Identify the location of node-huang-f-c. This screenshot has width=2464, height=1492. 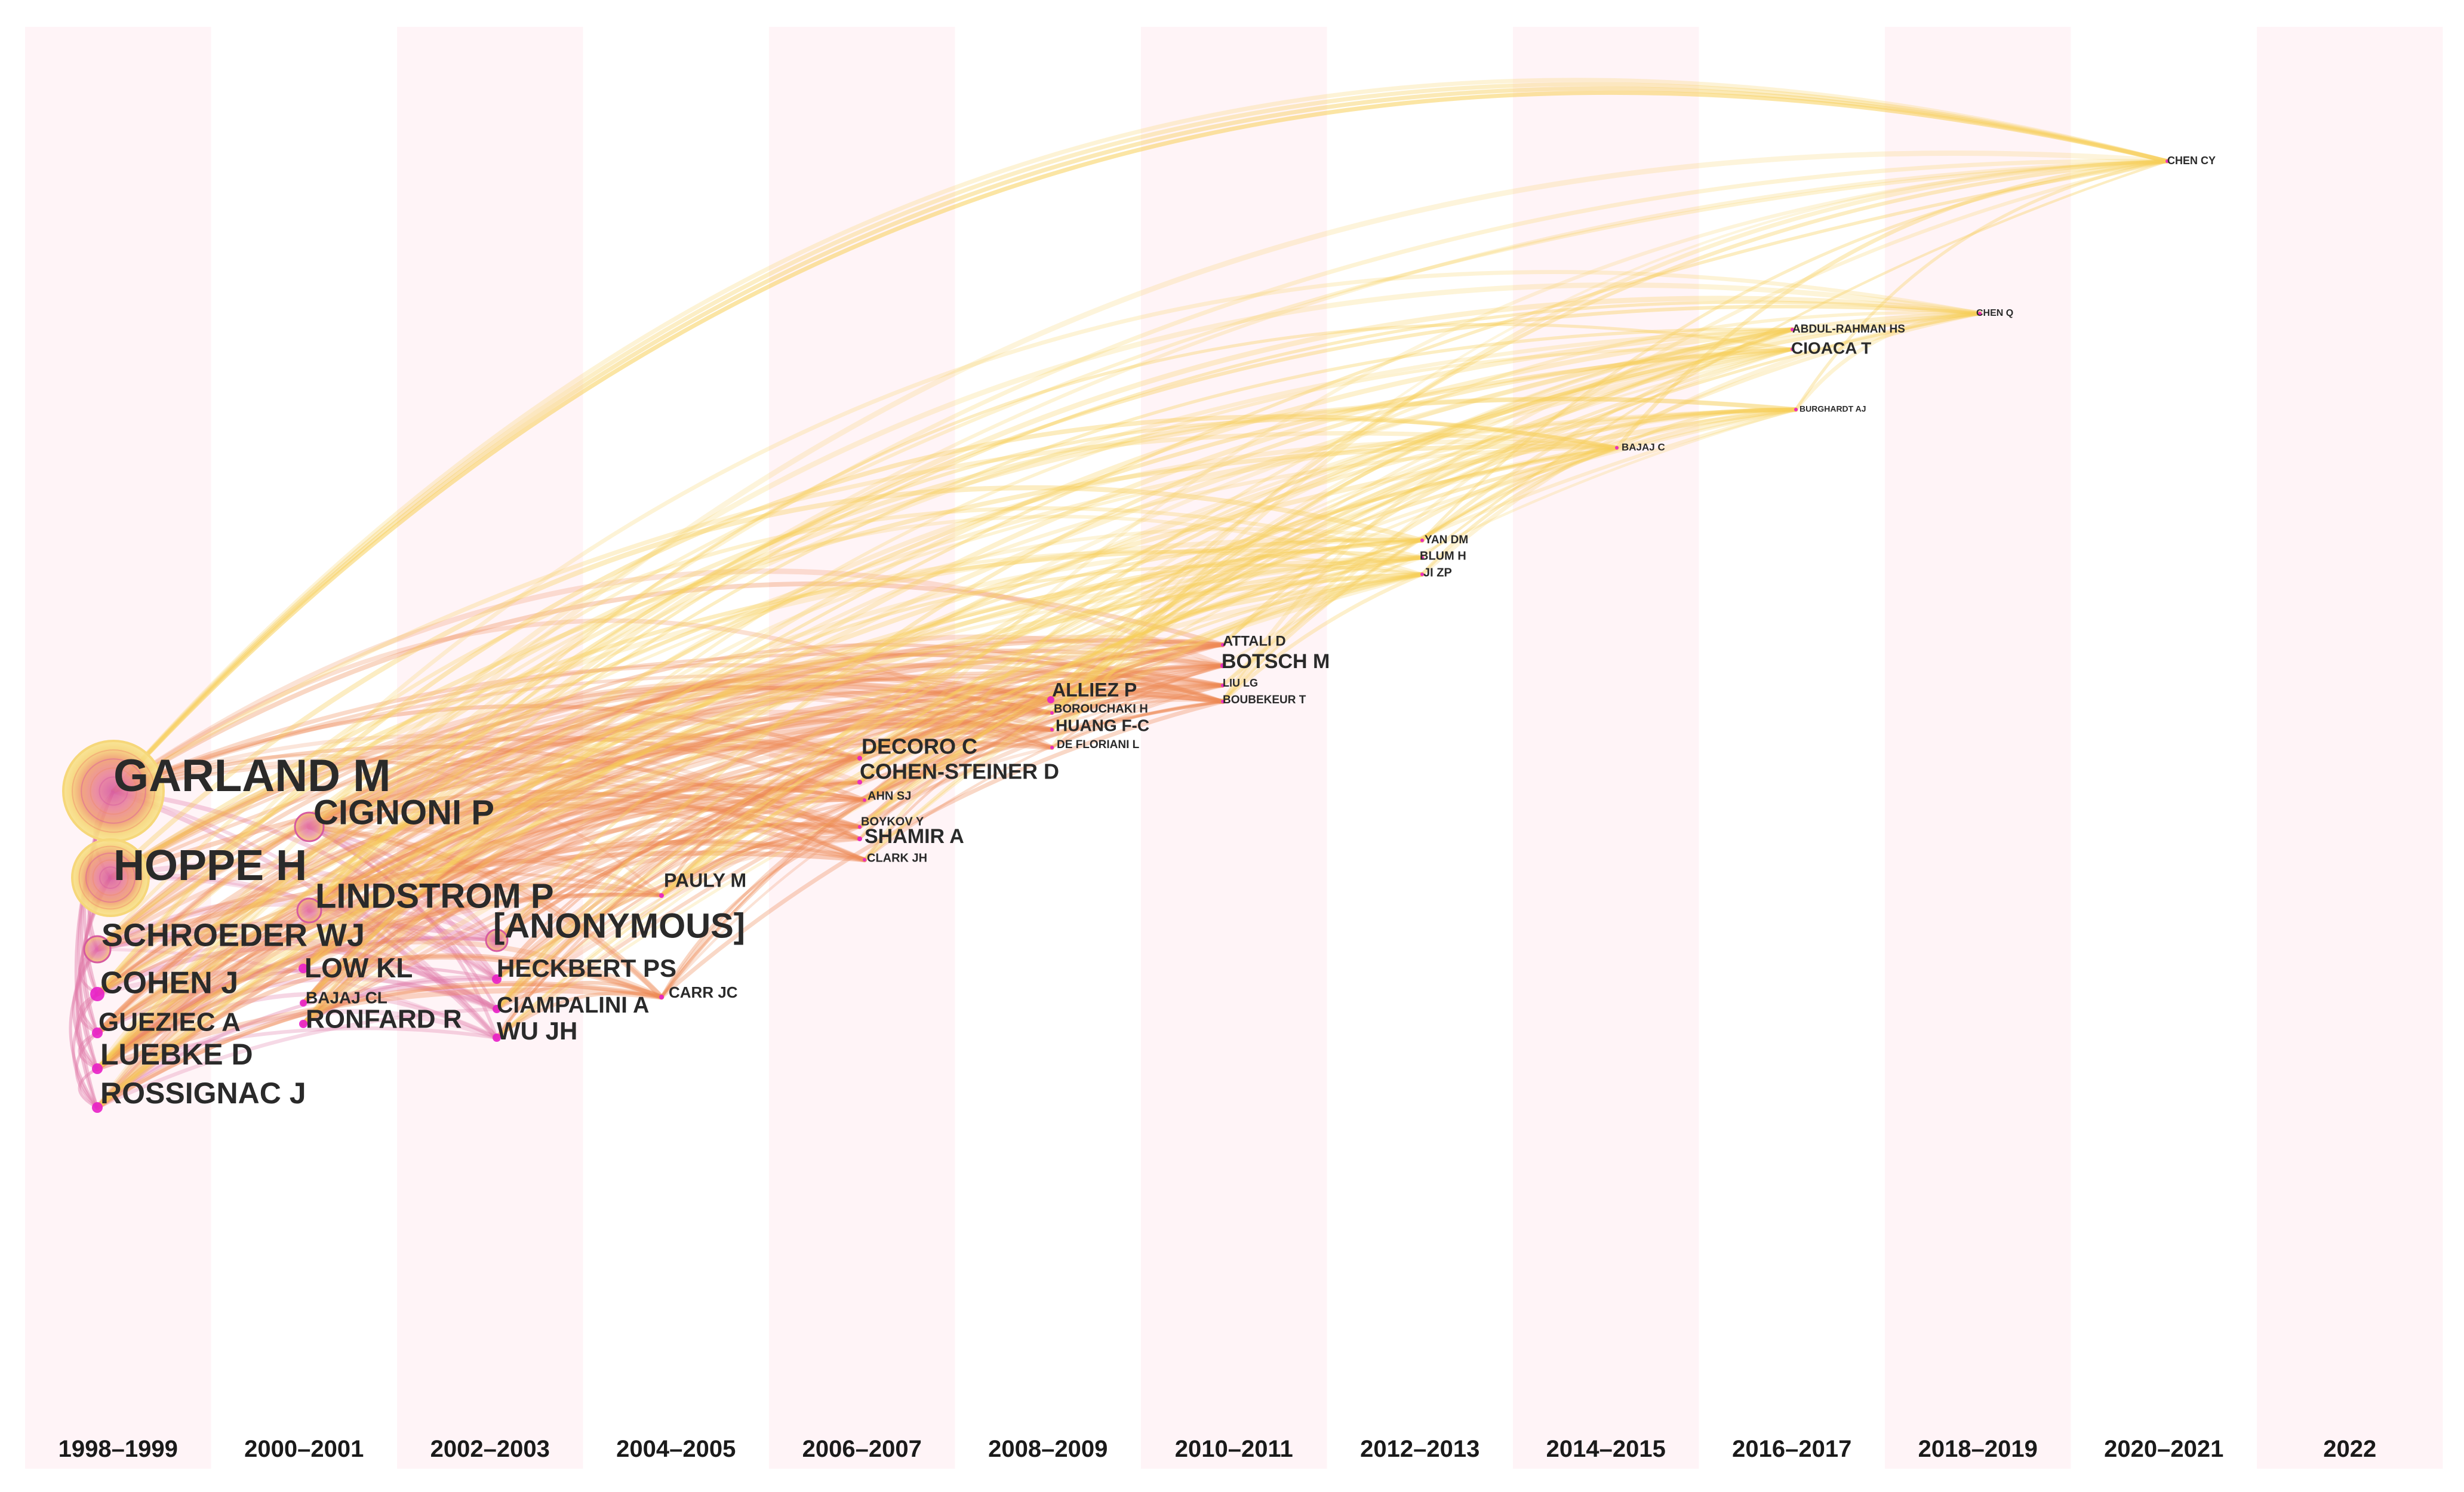
(1052, 729).